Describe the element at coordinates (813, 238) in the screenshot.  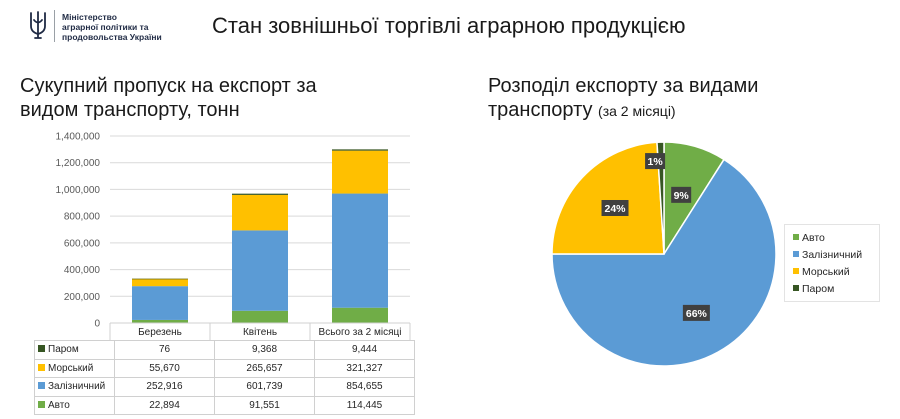
I see `legend-label: Авто` at that location.